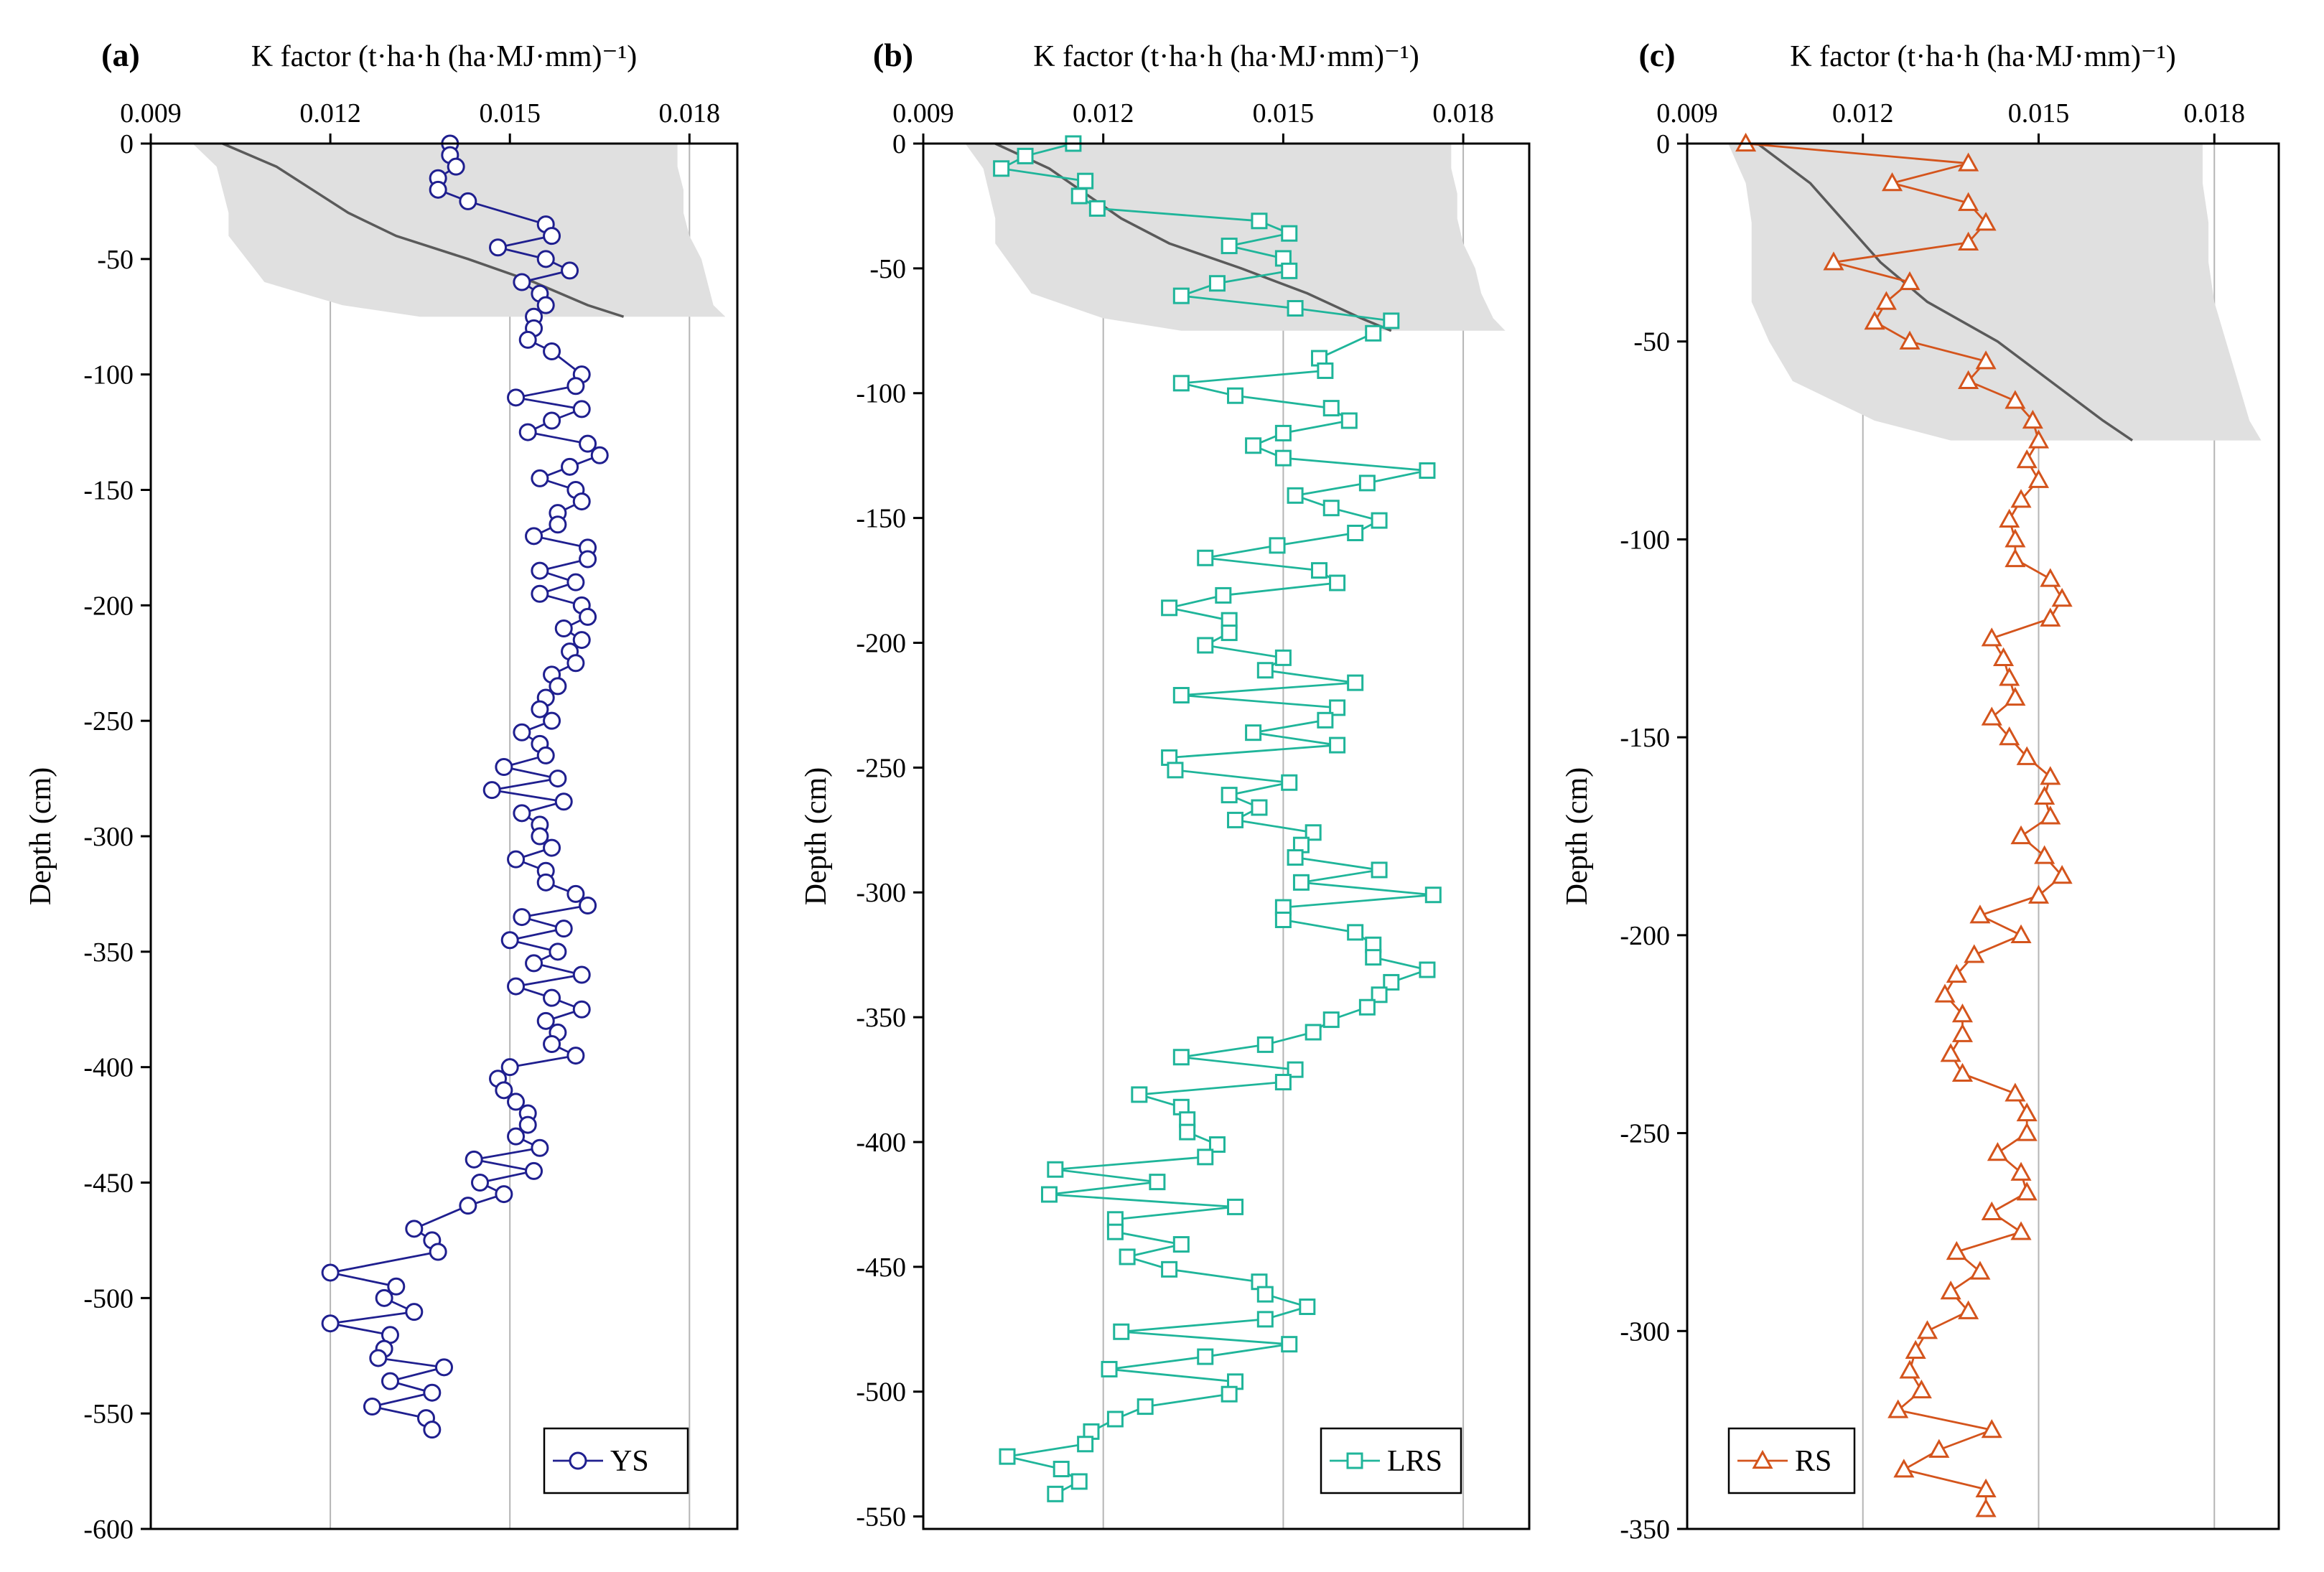 Image resolution: width=2324 pixels, height=1572 pixels. Describe the element at coordinates (108, 952) in the screenshot. I see `y-tick-label: -350` at that location.